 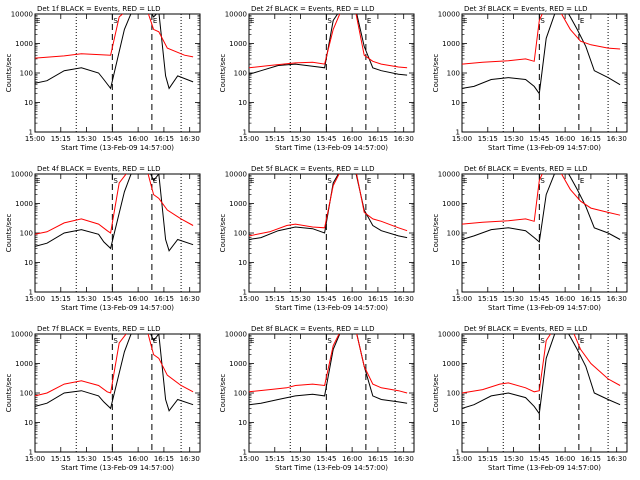 I want to click on panel-title: Det 4f BLACK = Events, RED = LLD, so click(x=98, y=169).